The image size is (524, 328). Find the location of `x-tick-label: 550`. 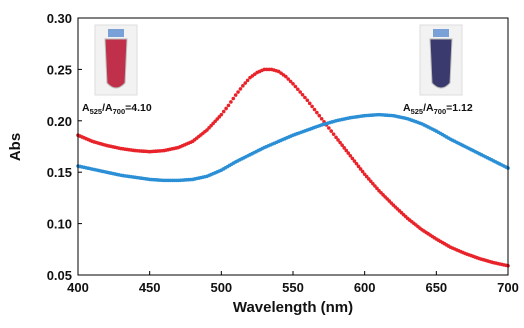

x-tick-label: 550 is located at coordinates (293, 287).